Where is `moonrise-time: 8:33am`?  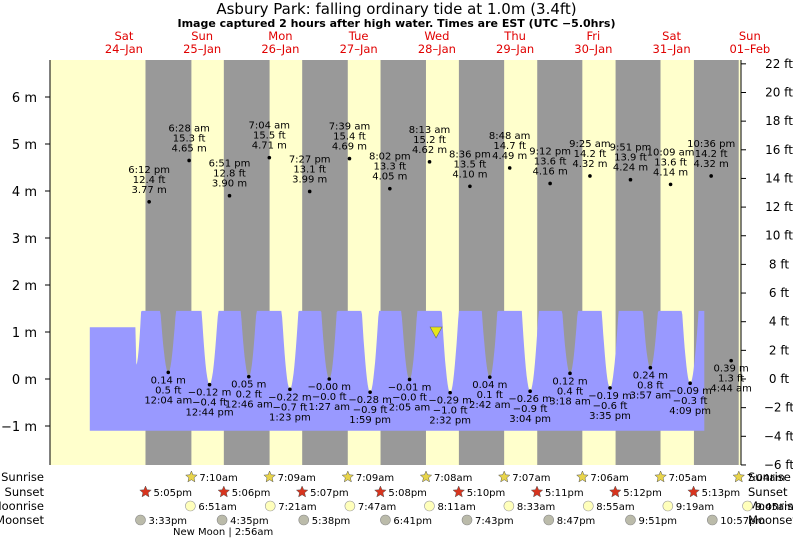
moonrise-time: 8:33am is located at coordinates (536, 507).